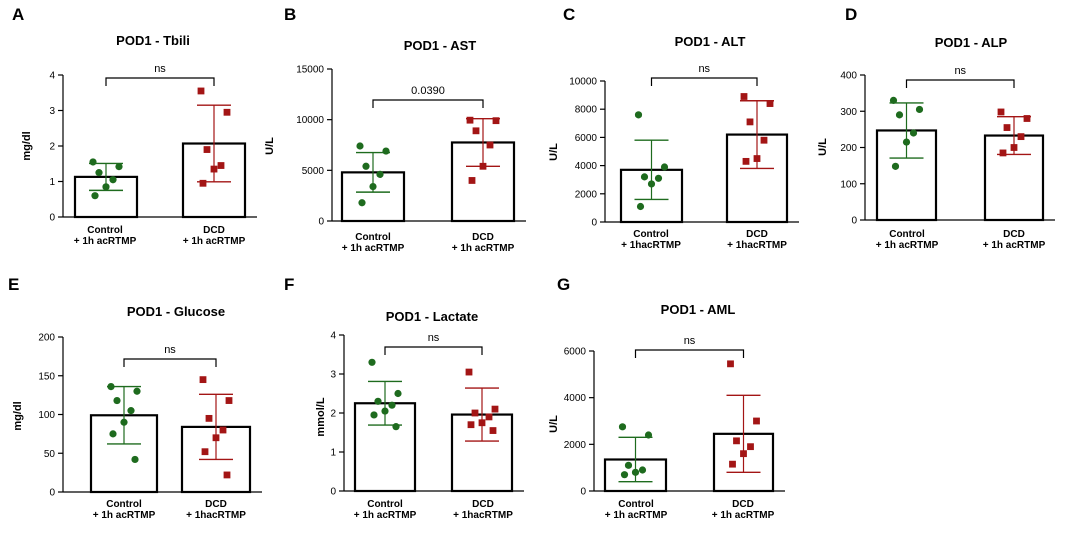 The image size is (1084, 535). I want to click on panel-g-category-sublabel: + 1h acRTMP, so click(743, 515).